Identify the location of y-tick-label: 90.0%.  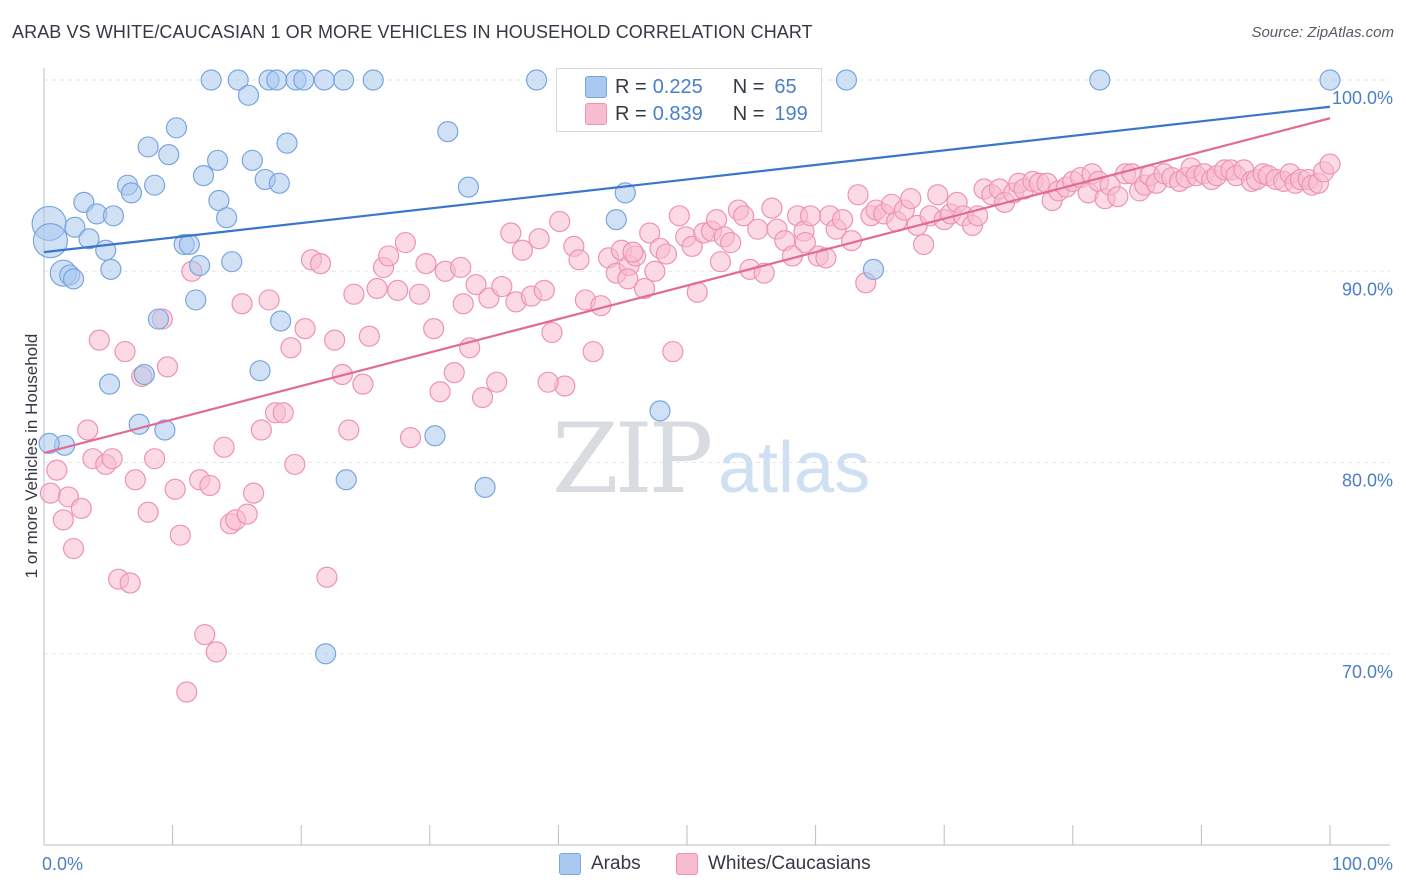
(1367, 289).